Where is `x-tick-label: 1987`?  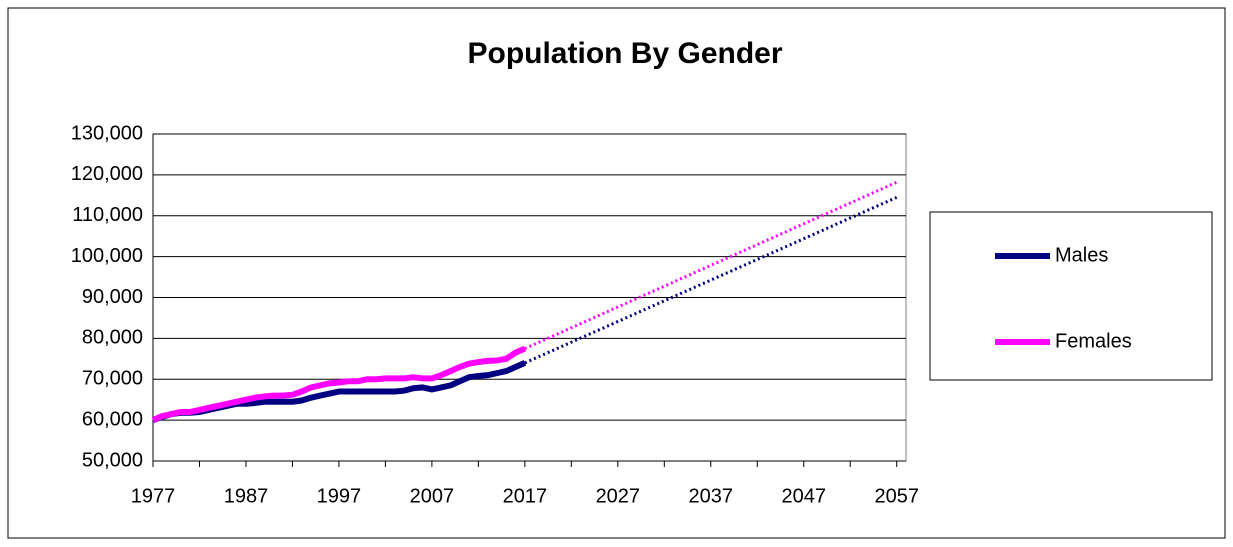
x-tick-label: 1987 is located at coordinates (246, 496).